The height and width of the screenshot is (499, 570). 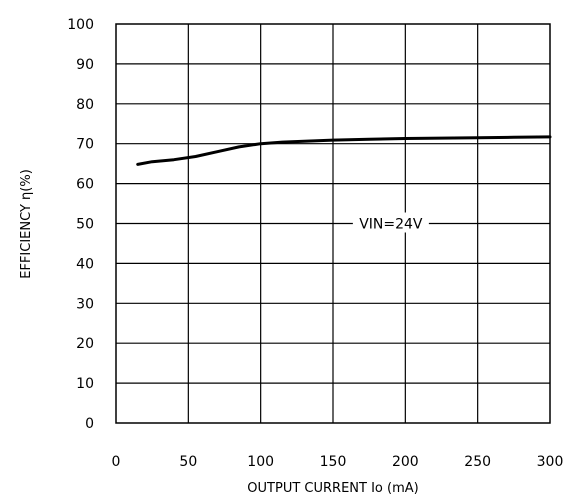 What do you see at coordinates (333, 462) in the screenshot?
I see `x-tick-label-150: 150` at bounding box center [333, 462].